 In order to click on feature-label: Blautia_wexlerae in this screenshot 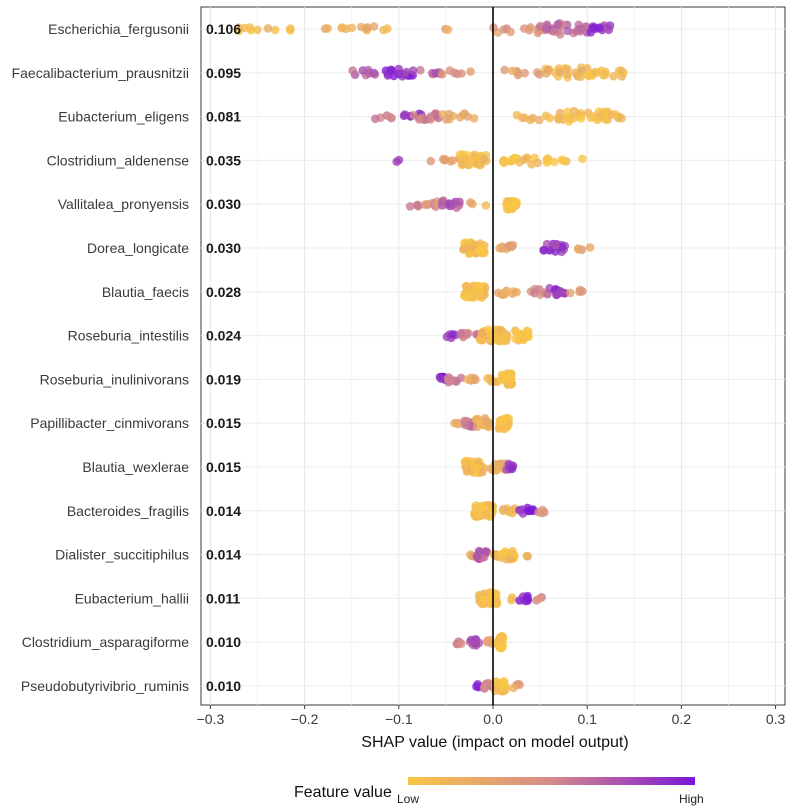, I will do `click(135, 467)`.